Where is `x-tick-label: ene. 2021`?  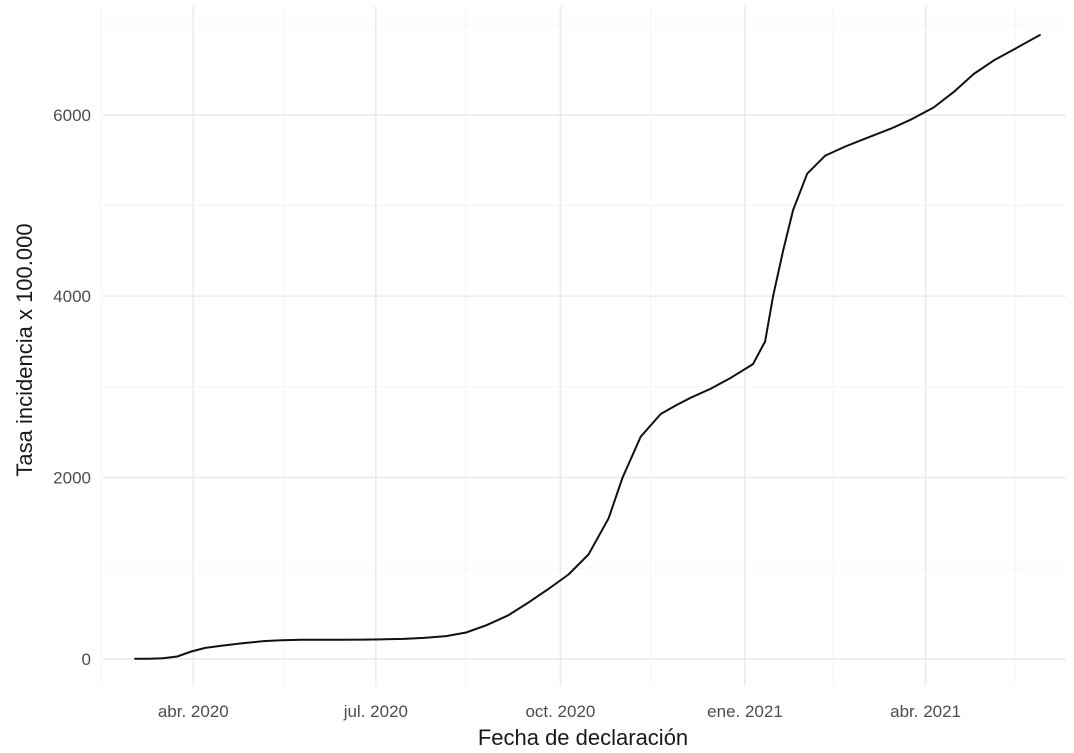 x-tick-label: ene. 2021 is located at coordinates (745, 711).